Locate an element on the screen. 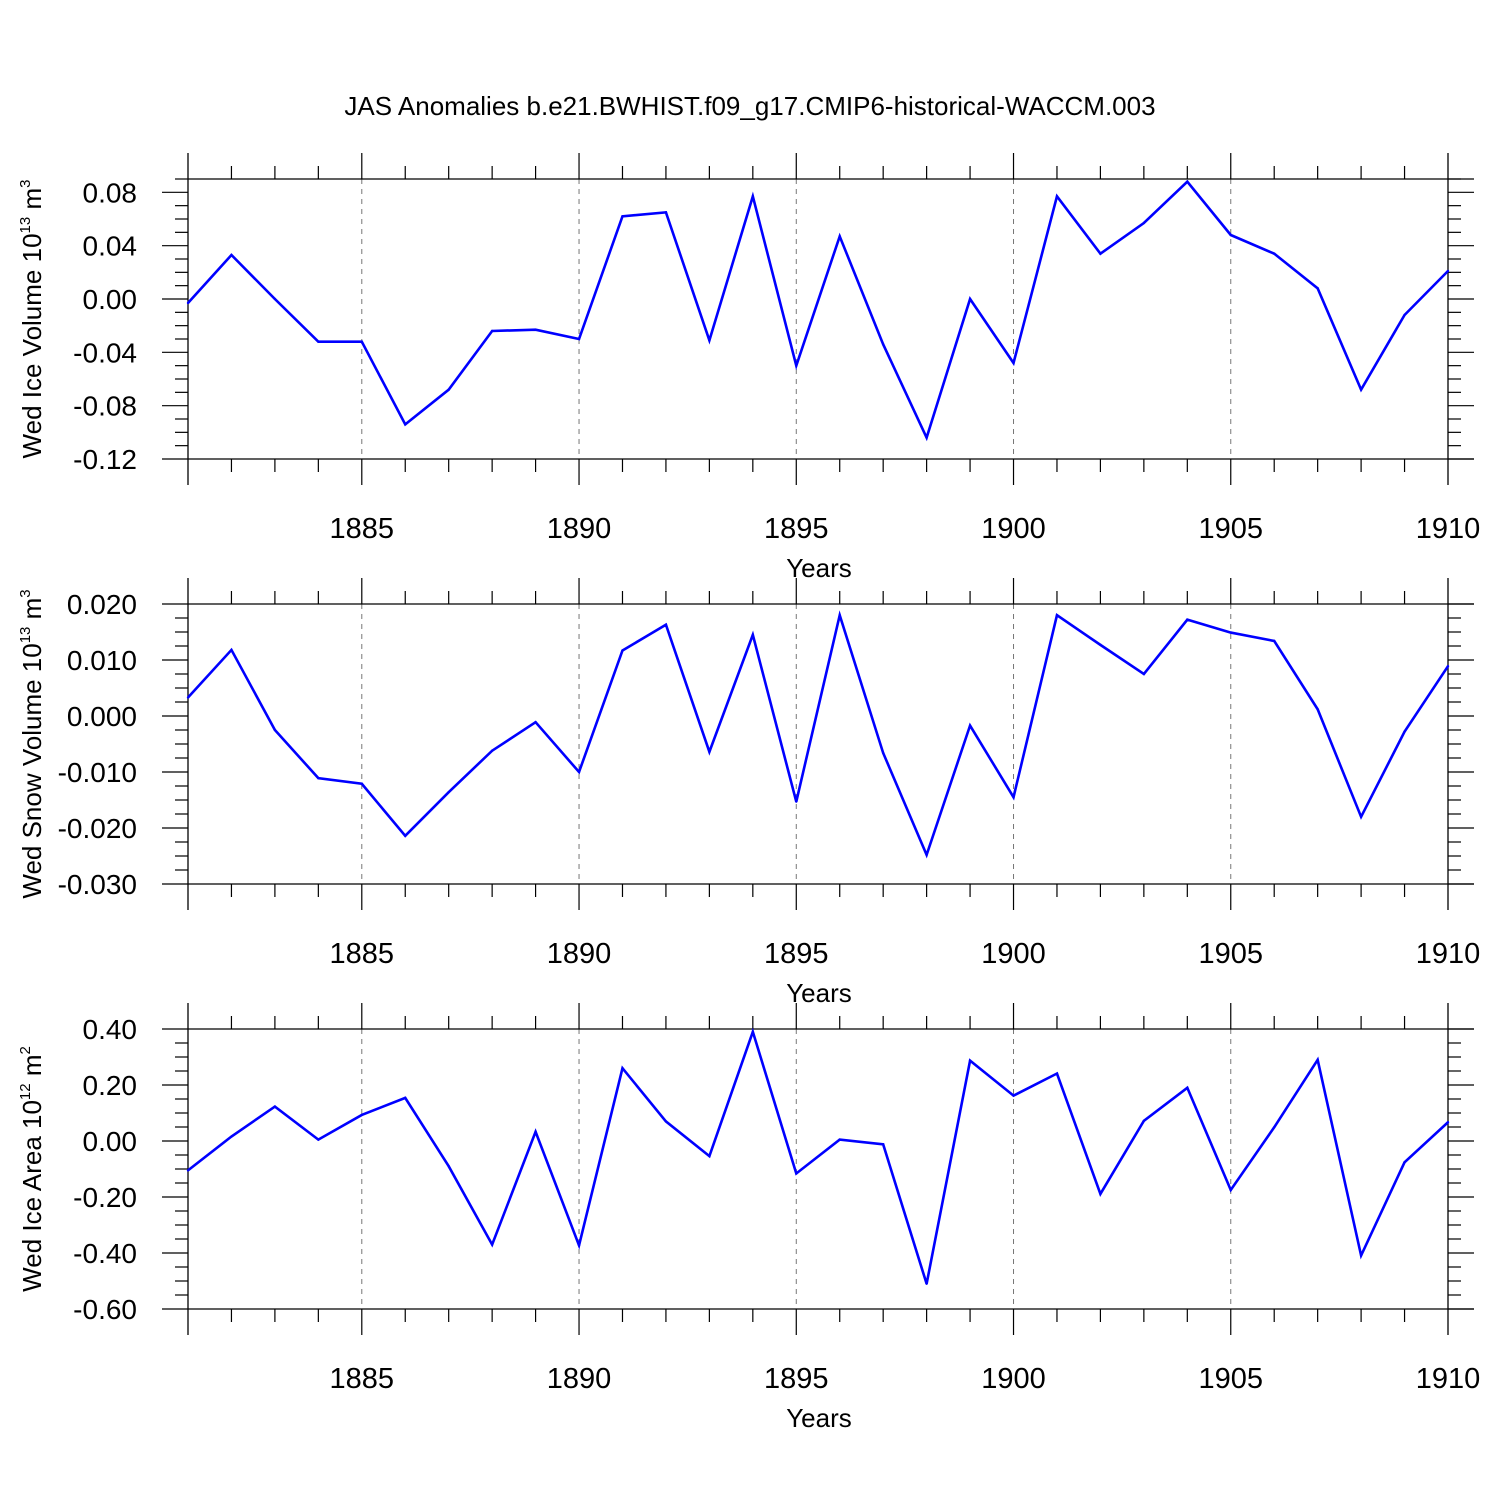 This screenshot has width=1500, height=1500. y-axis-unit-exponent: 13 is located at coordinates (25, 225).